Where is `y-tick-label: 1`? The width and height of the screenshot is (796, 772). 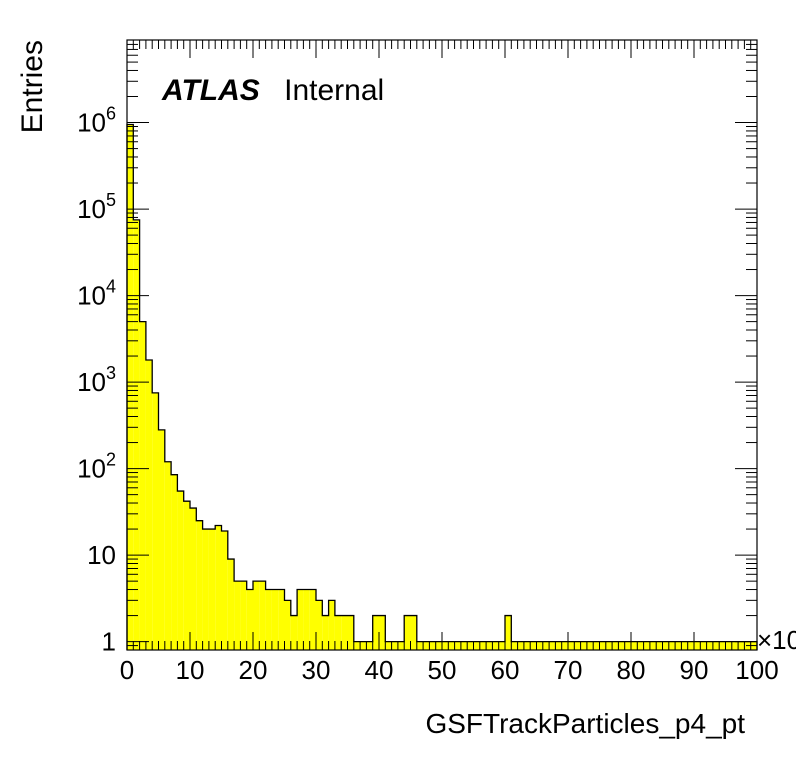
y-tick-label: 1 is located at coordinates (109, 642).